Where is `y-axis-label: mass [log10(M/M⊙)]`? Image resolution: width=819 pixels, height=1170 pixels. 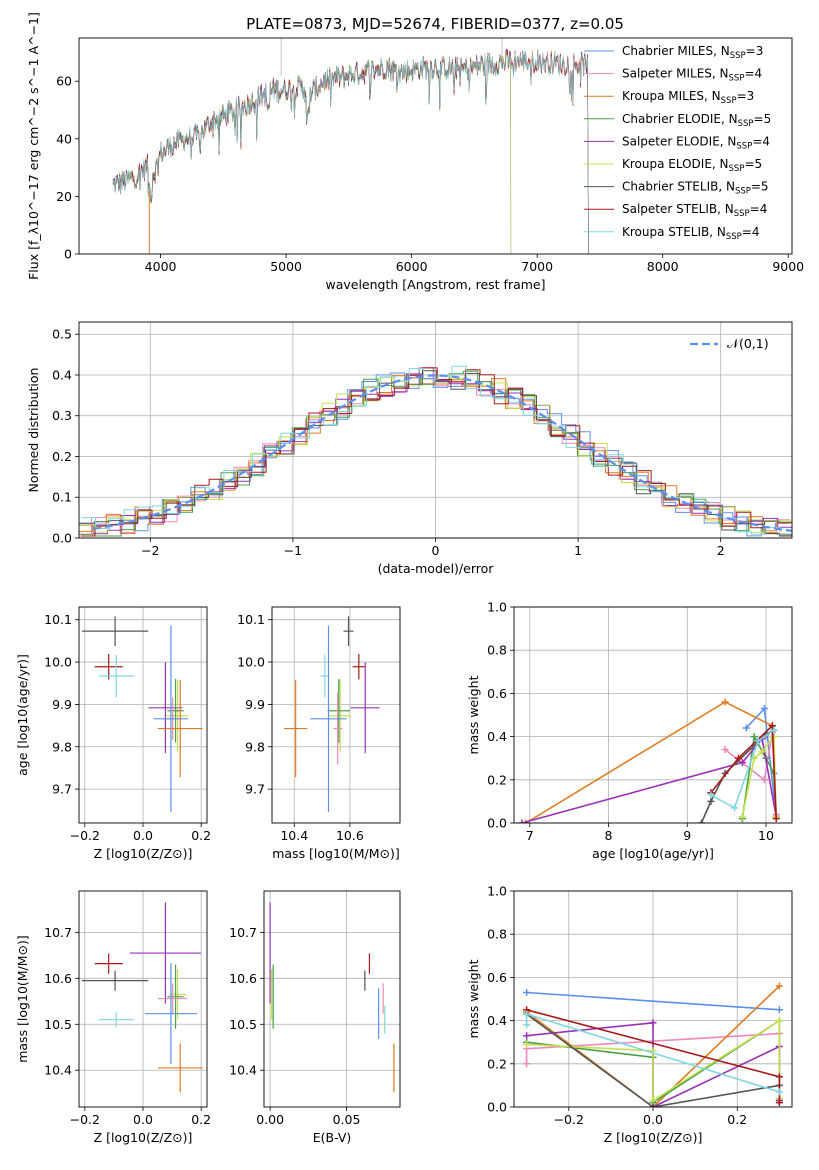 y-axis-label: mass [log10(M/M⊙)] is located at coordinates (22, 999).